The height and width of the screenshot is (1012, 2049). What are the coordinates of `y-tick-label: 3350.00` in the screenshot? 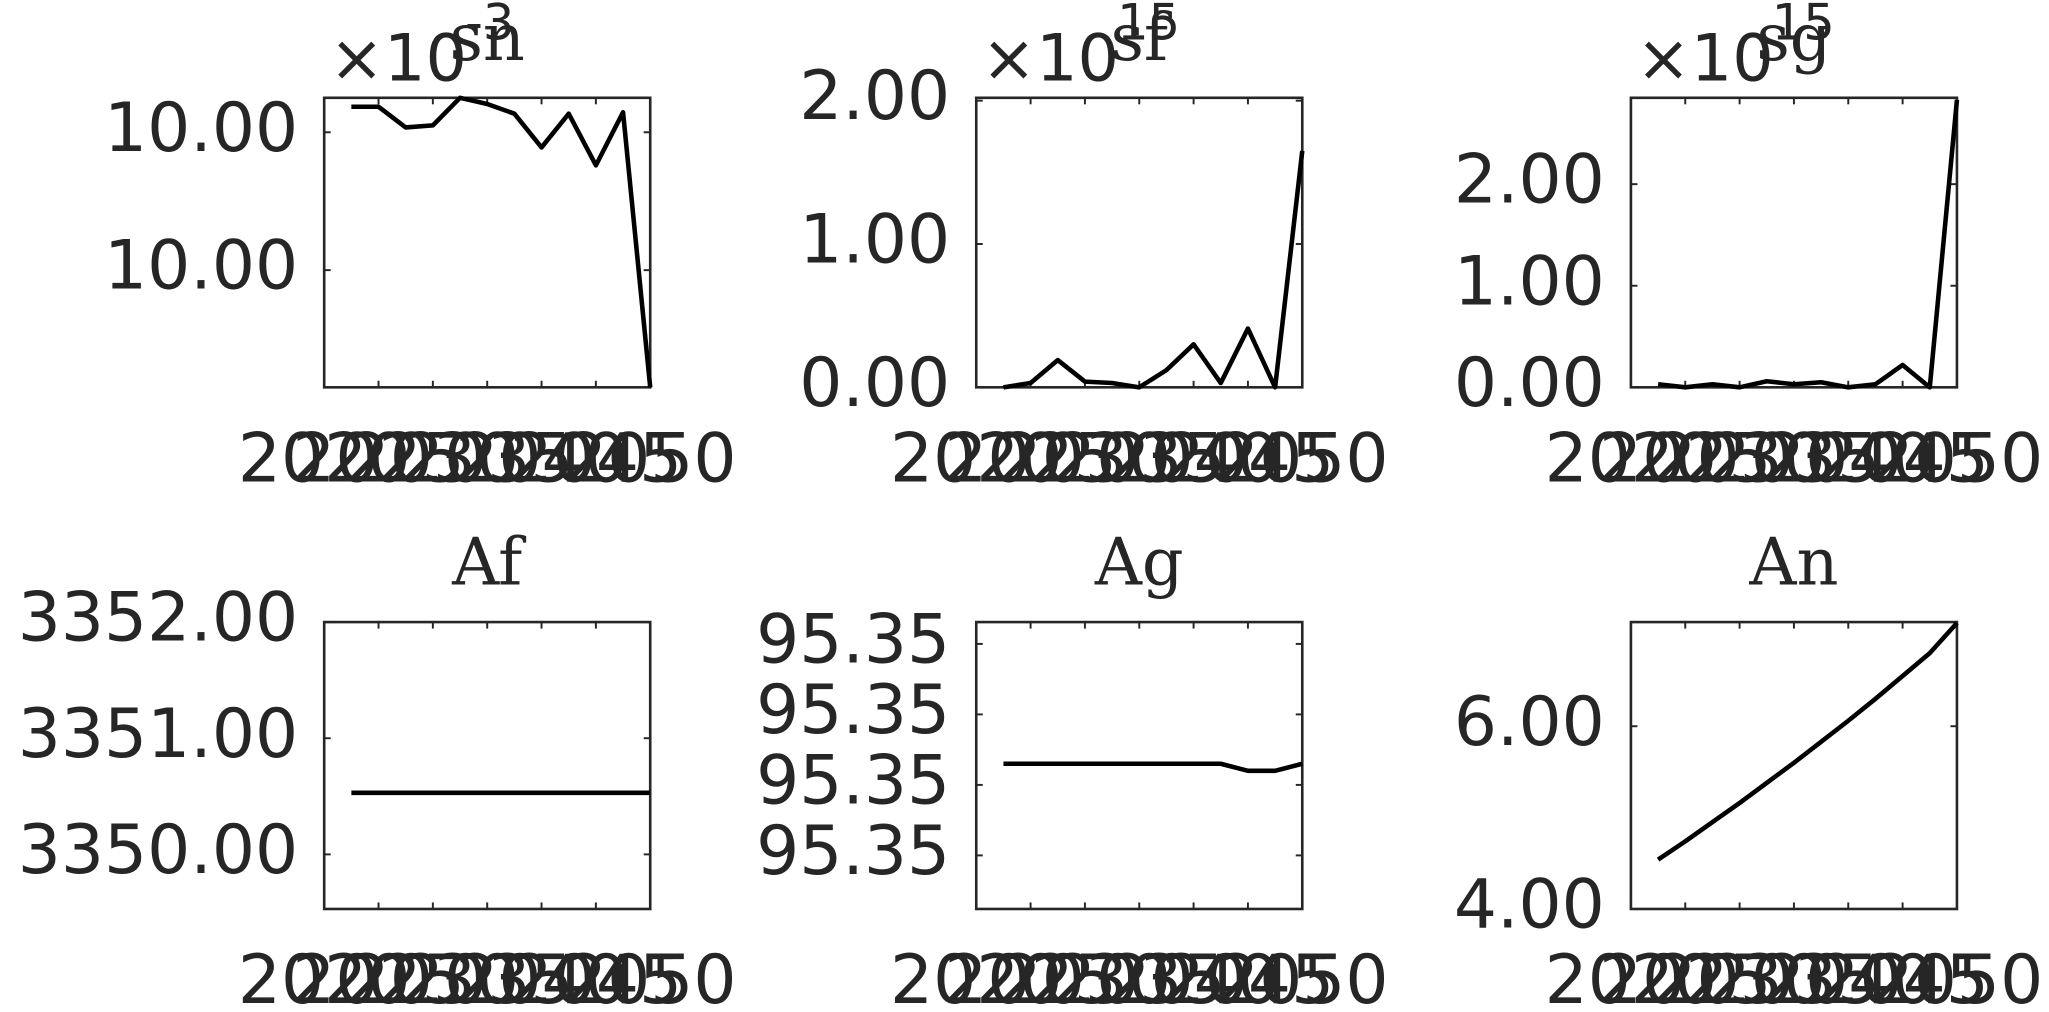 It's located at (158, 849).